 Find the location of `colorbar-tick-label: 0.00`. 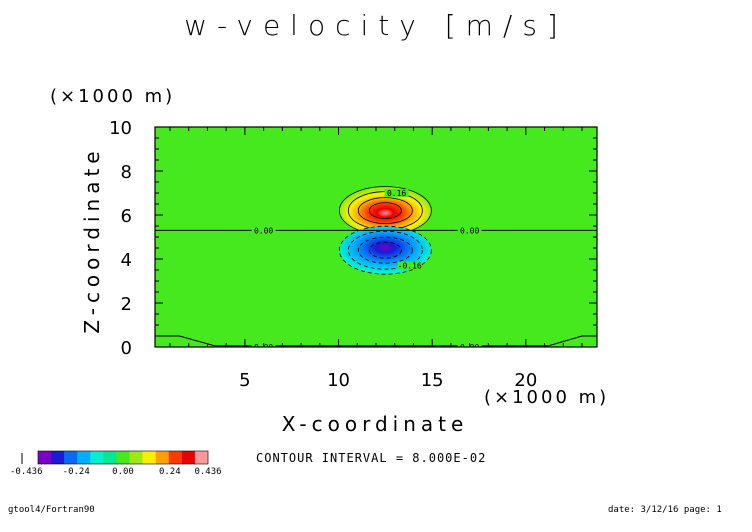

colorbar-tick-label: 0.00 is located at coordinates (123, 472).